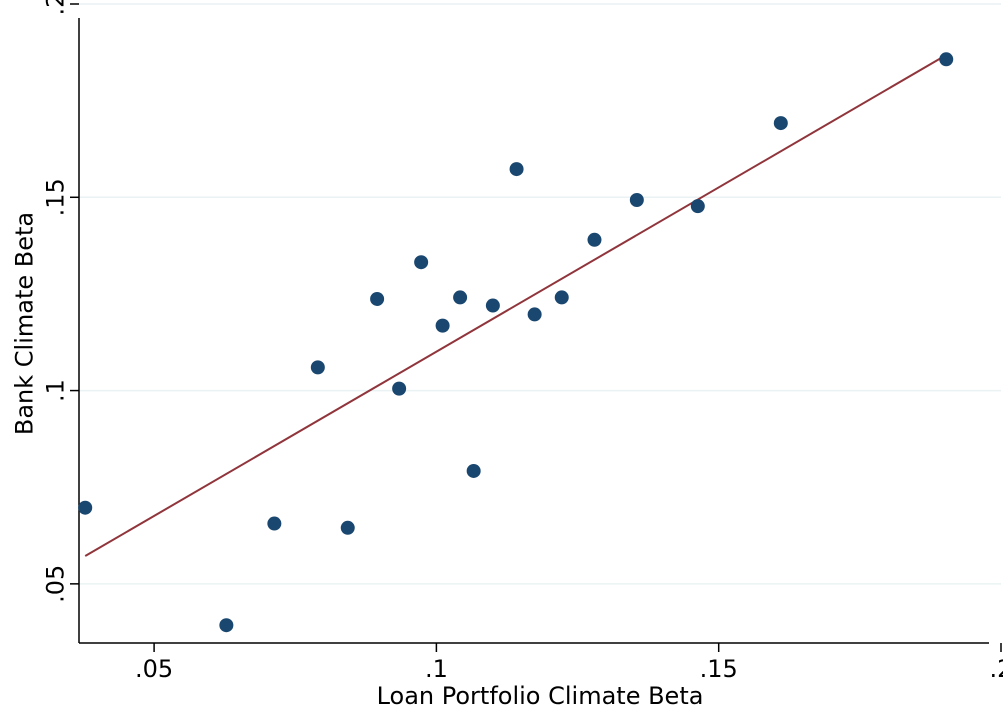 The height and width of the screenshot is (709, 1003). Describe the element at coordinates (55, 390) in the screenshot. I see `y-tick-label: .1` at that location.